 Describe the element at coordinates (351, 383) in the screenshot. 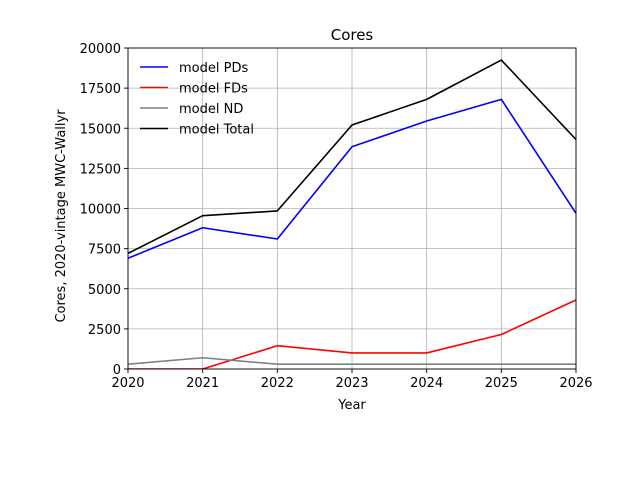

I see `x-tick-label: 2023` at that location.